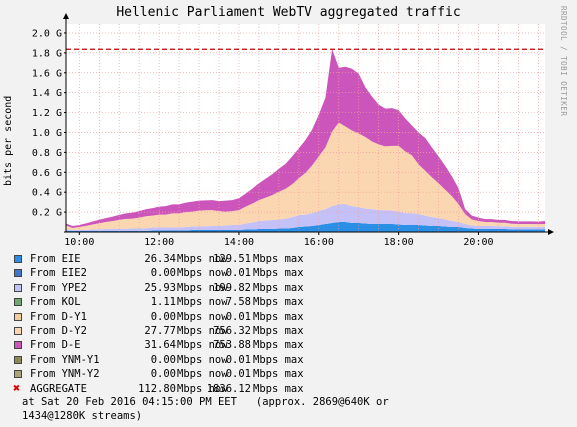 The height and width of the screenshot is (427, 577). Describe the element at coordinates (563, 61) in the screenshot. I see `rrdtool-watermark: RRDTOOL / TOBI OETIKER` at that location.